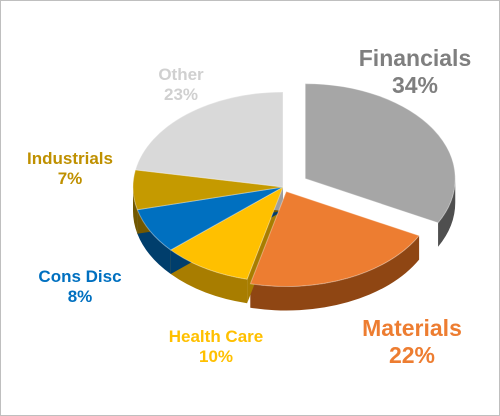 The width and height of the screenshot is (500, 416). I want to click on data-label-industrials: Industrials 7%, so click(70, 169).